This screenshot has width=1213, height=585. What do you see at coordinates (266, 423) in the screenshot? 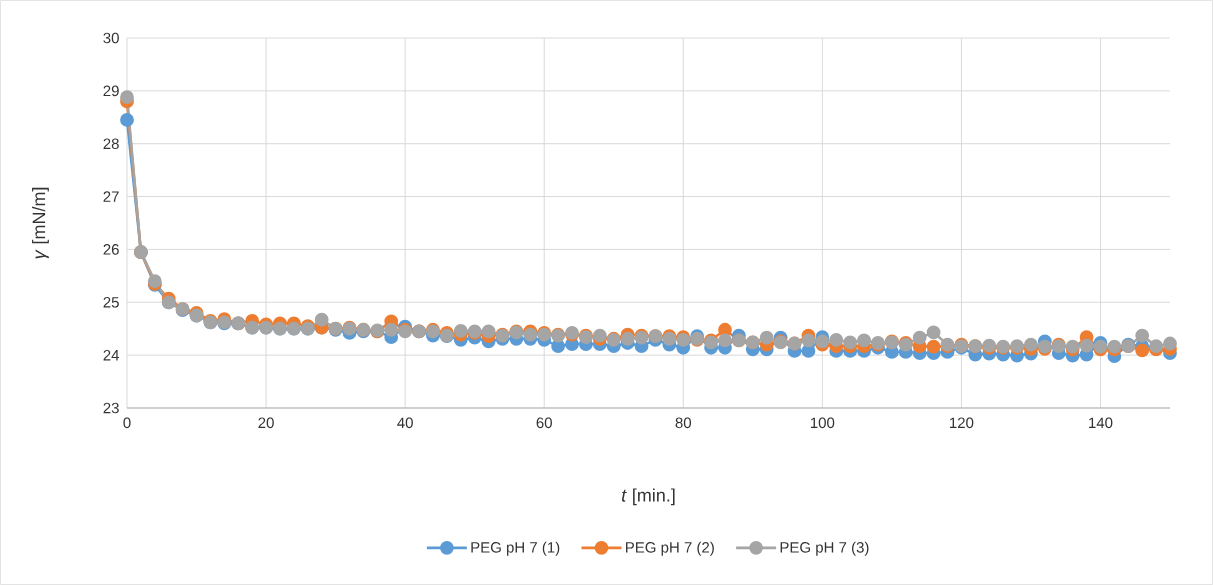
I see `x-tick-label: 20` at bounding box center [266, 423].